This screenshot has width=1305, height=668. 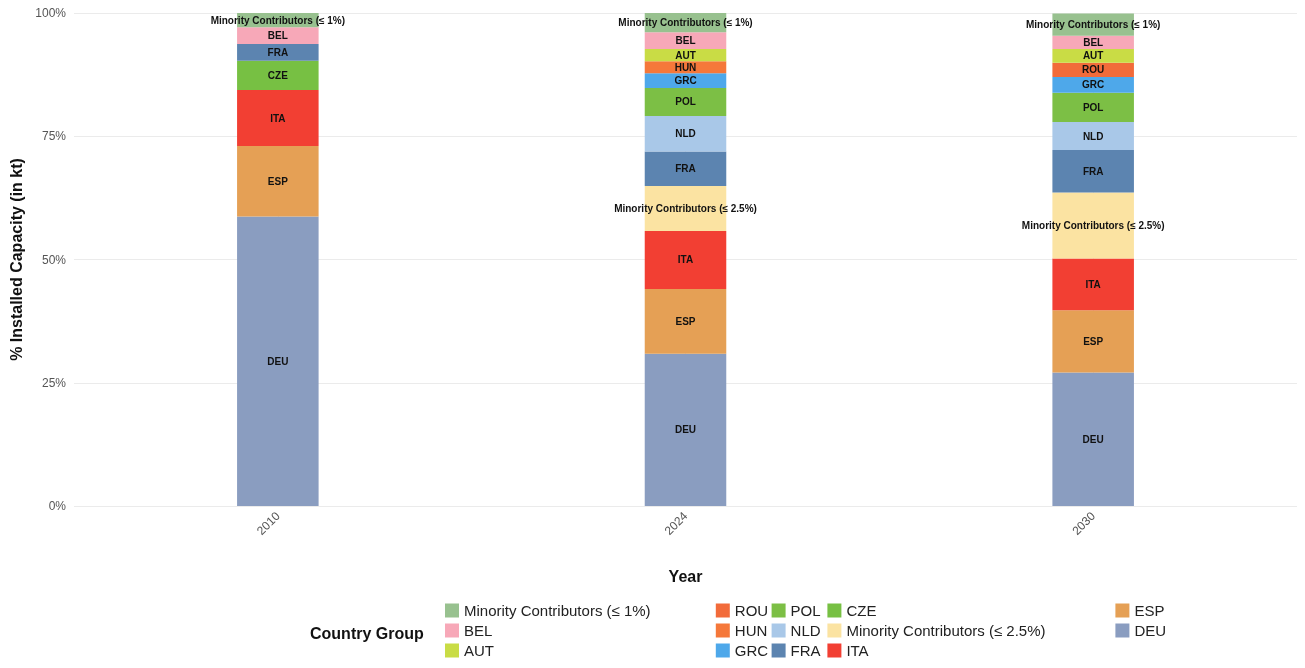 I want to click on legend-label: Minority Contributors (≤ 2.5%), so click(x=946, y=630).